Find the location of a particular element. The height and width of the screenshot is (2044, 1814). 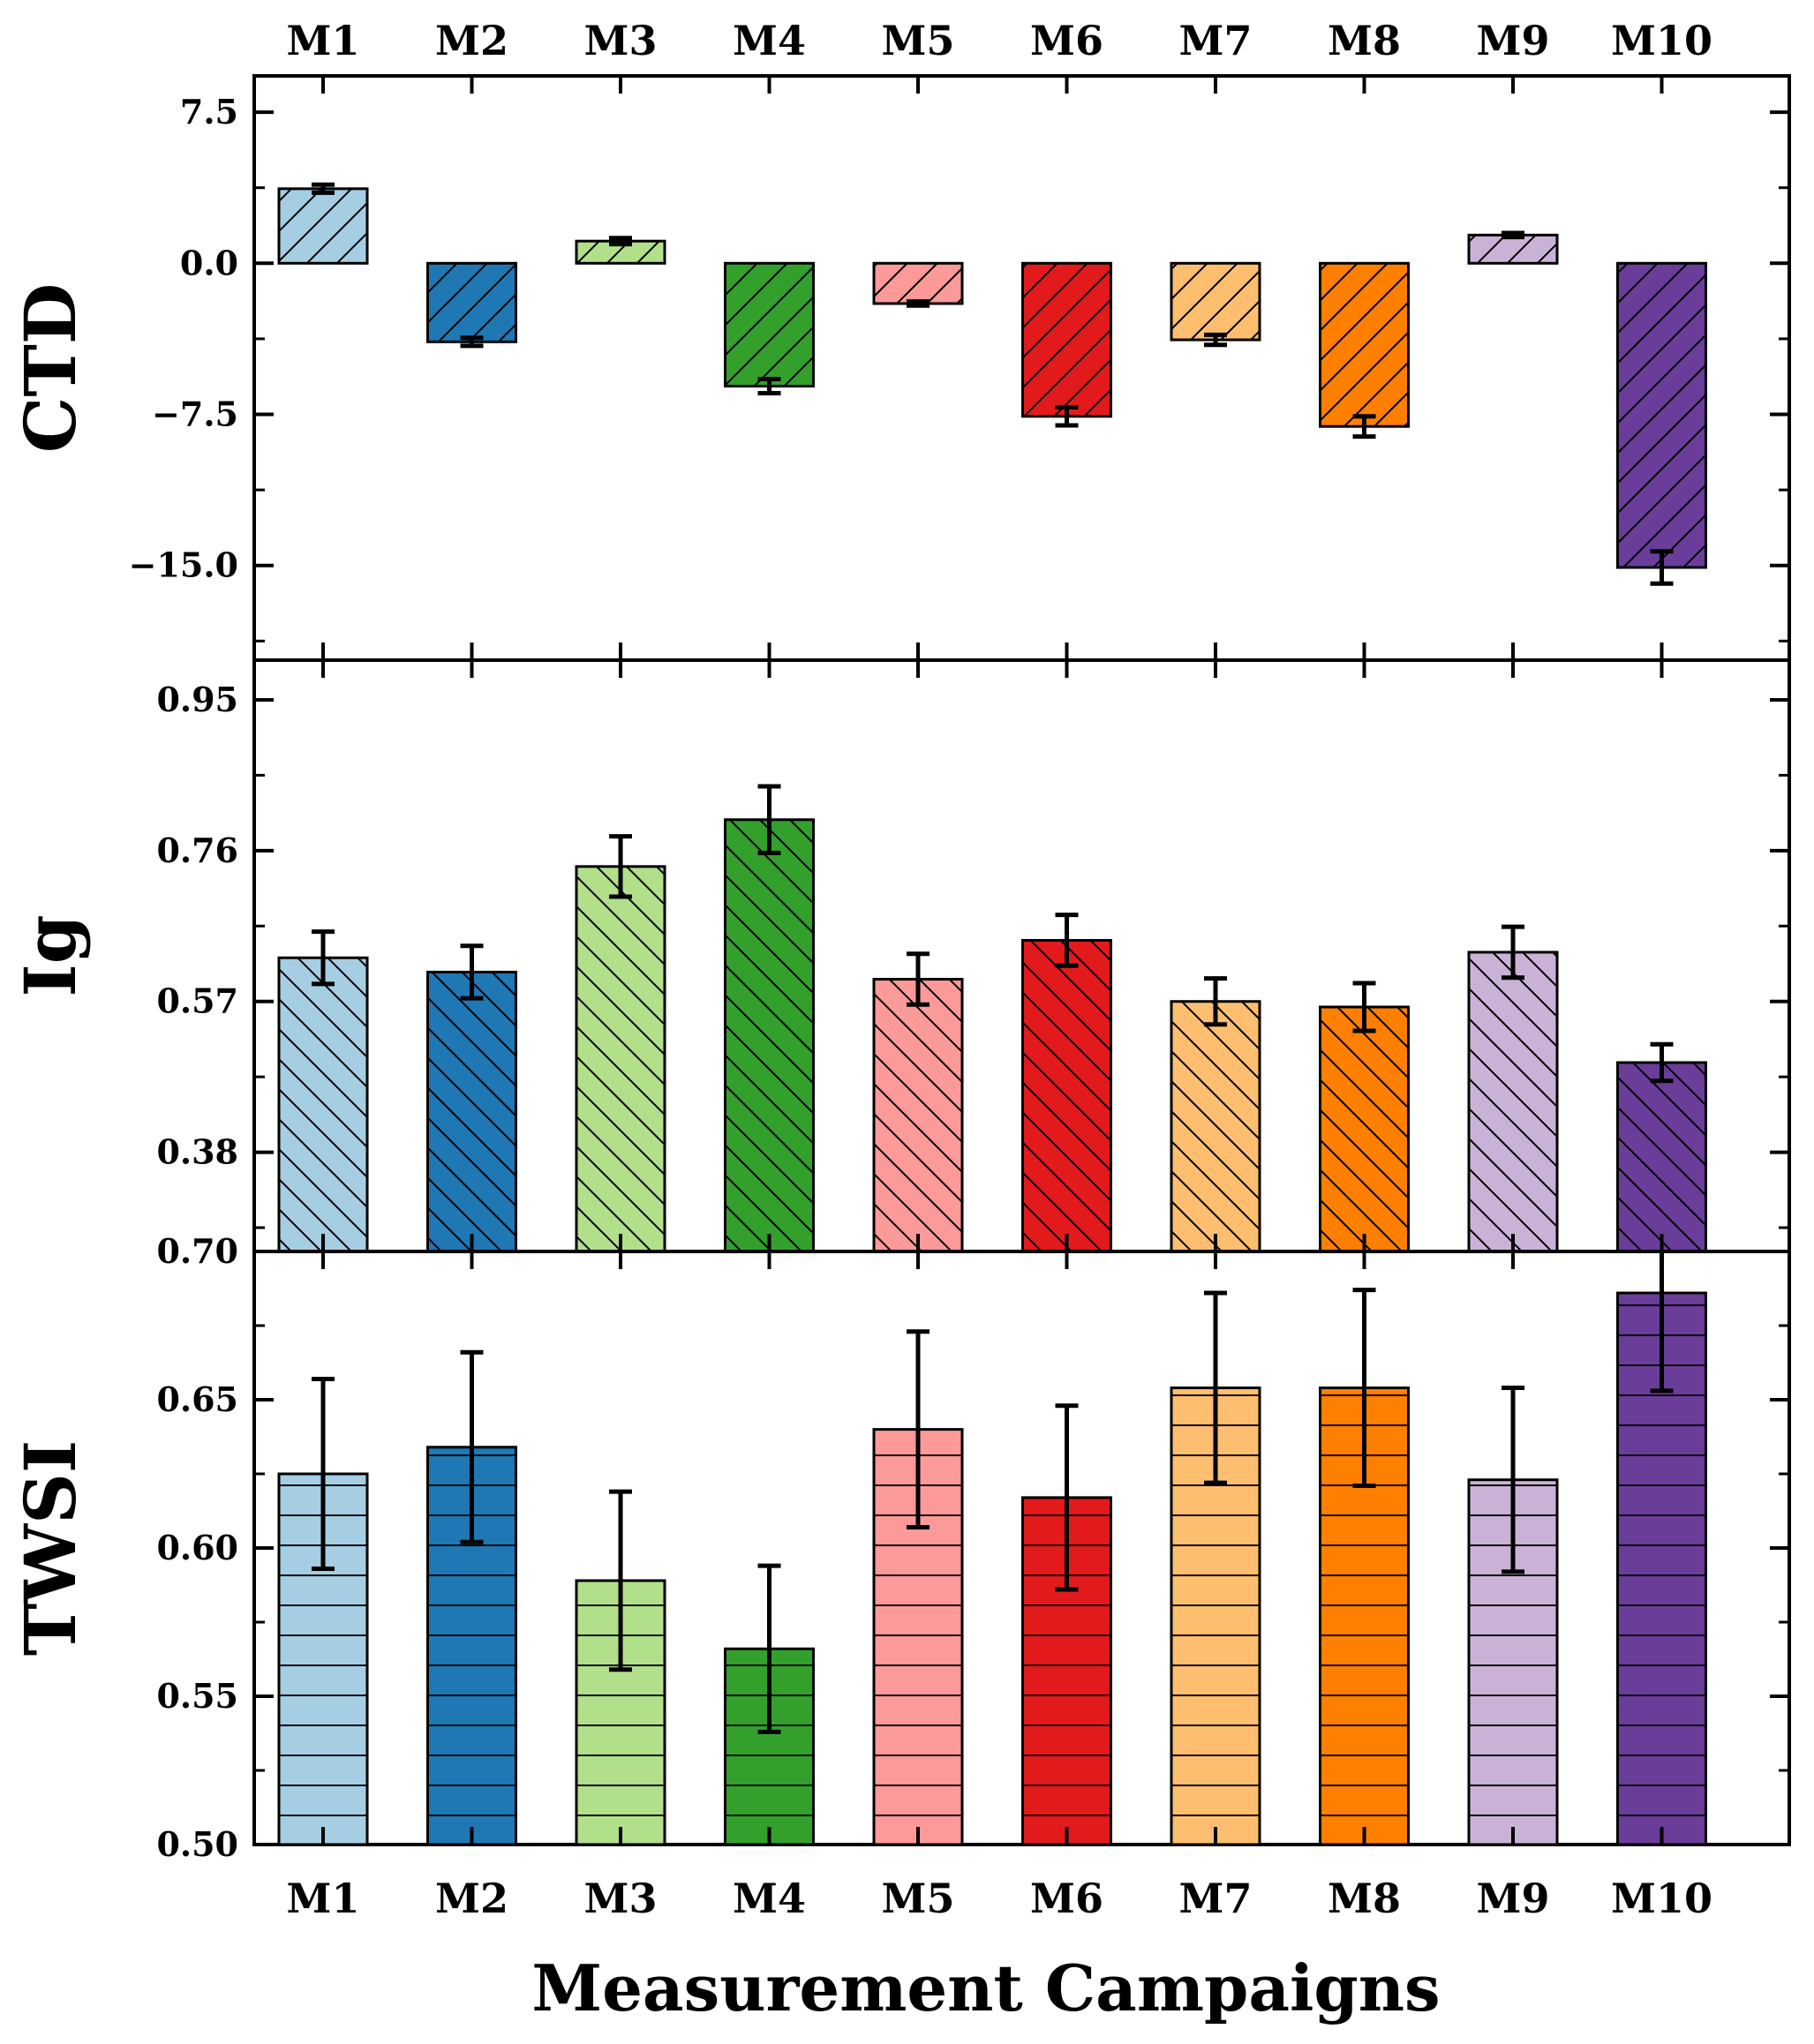

bottom-category-label: M3 is located at coordinates (621, 1898).